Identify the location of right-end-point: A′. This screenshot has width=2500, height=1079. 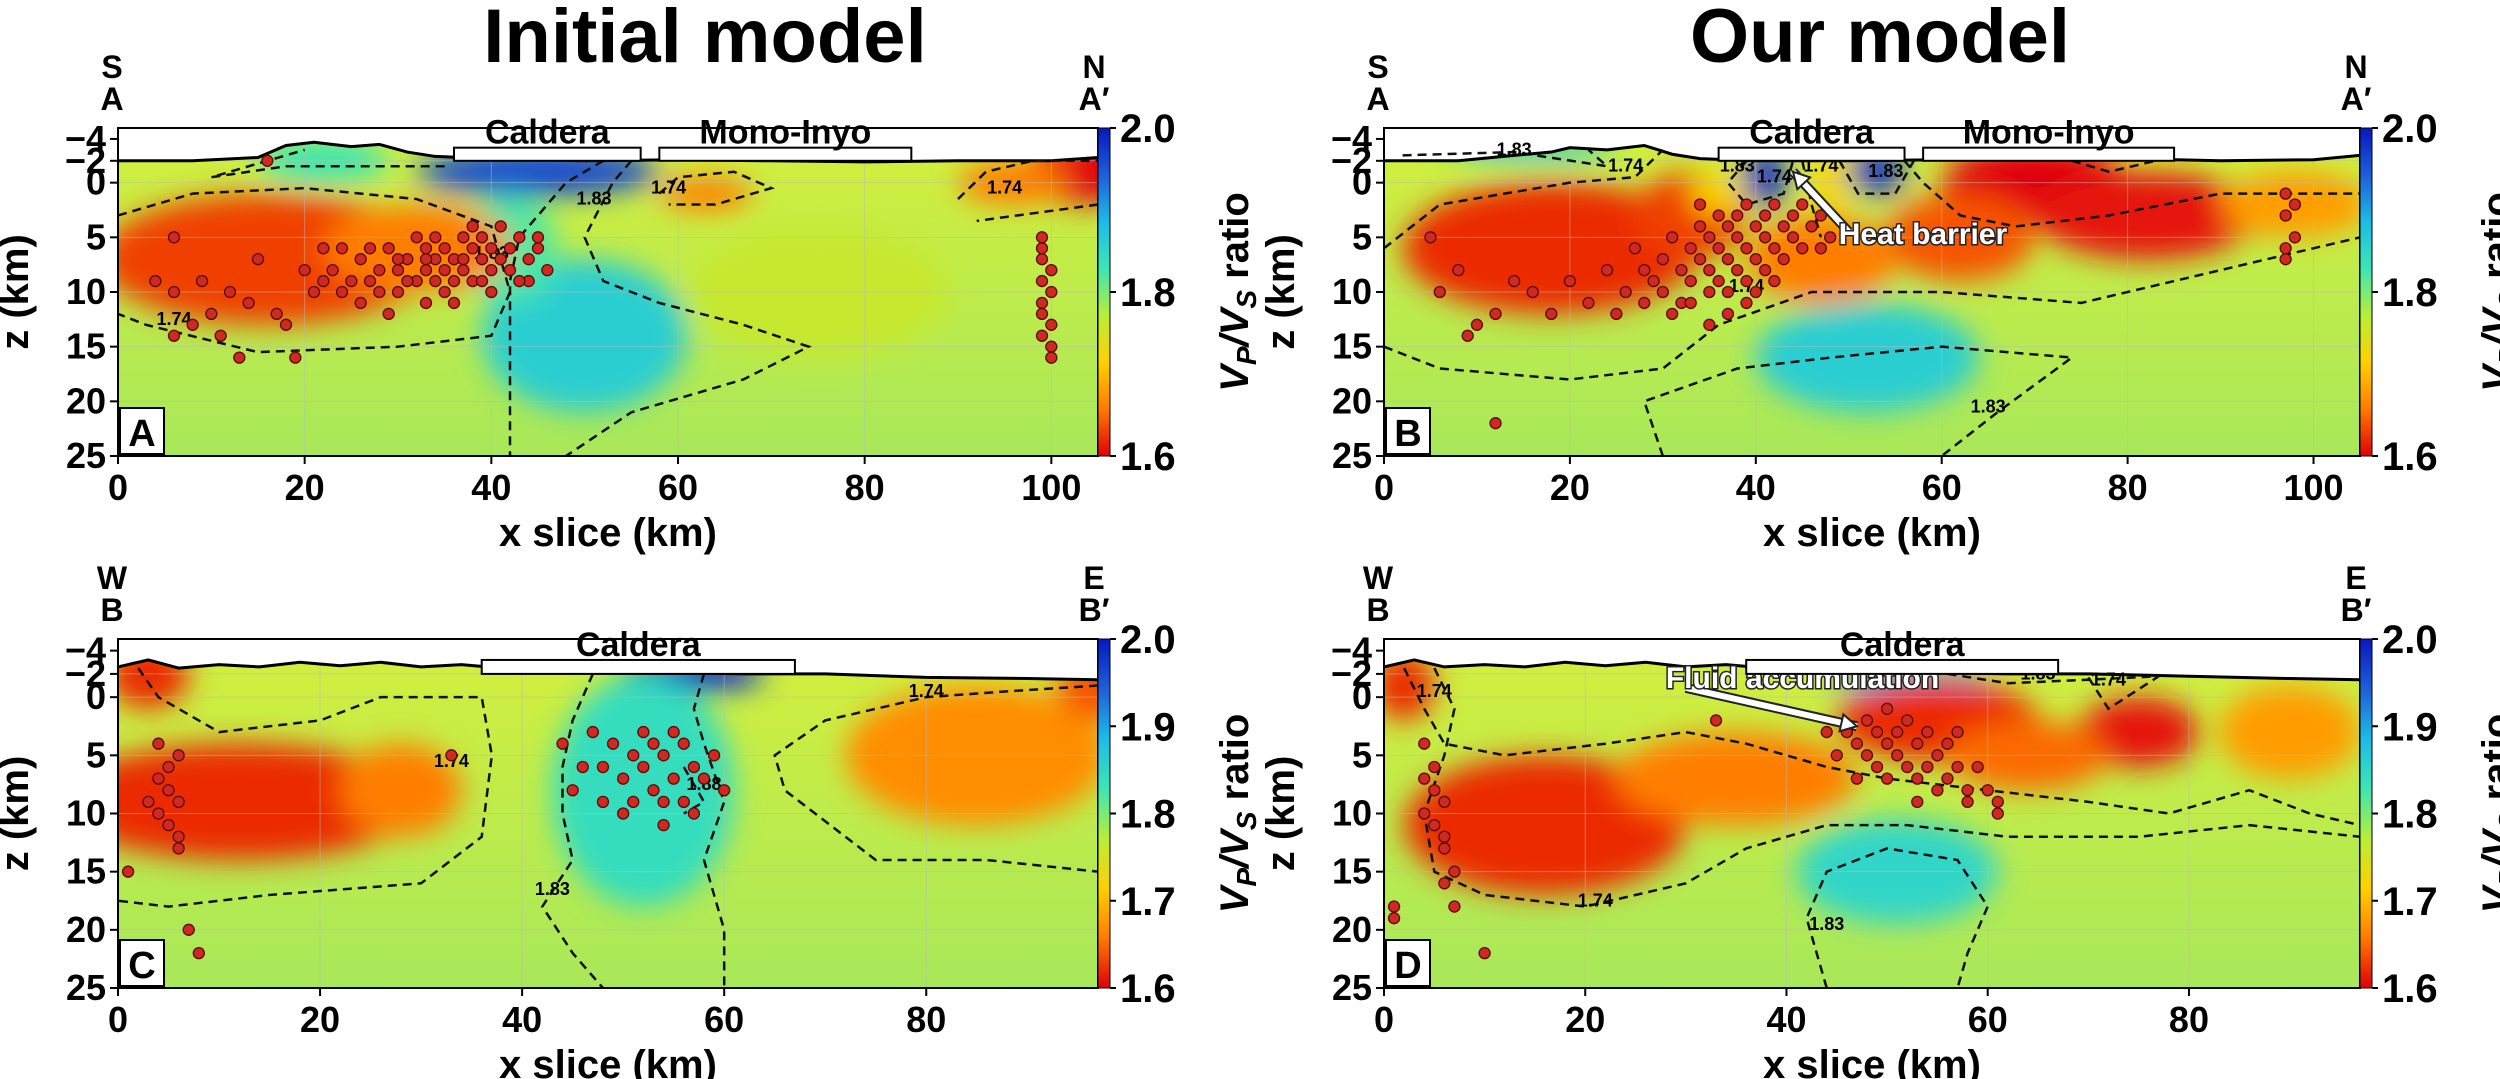
(2356, 99).